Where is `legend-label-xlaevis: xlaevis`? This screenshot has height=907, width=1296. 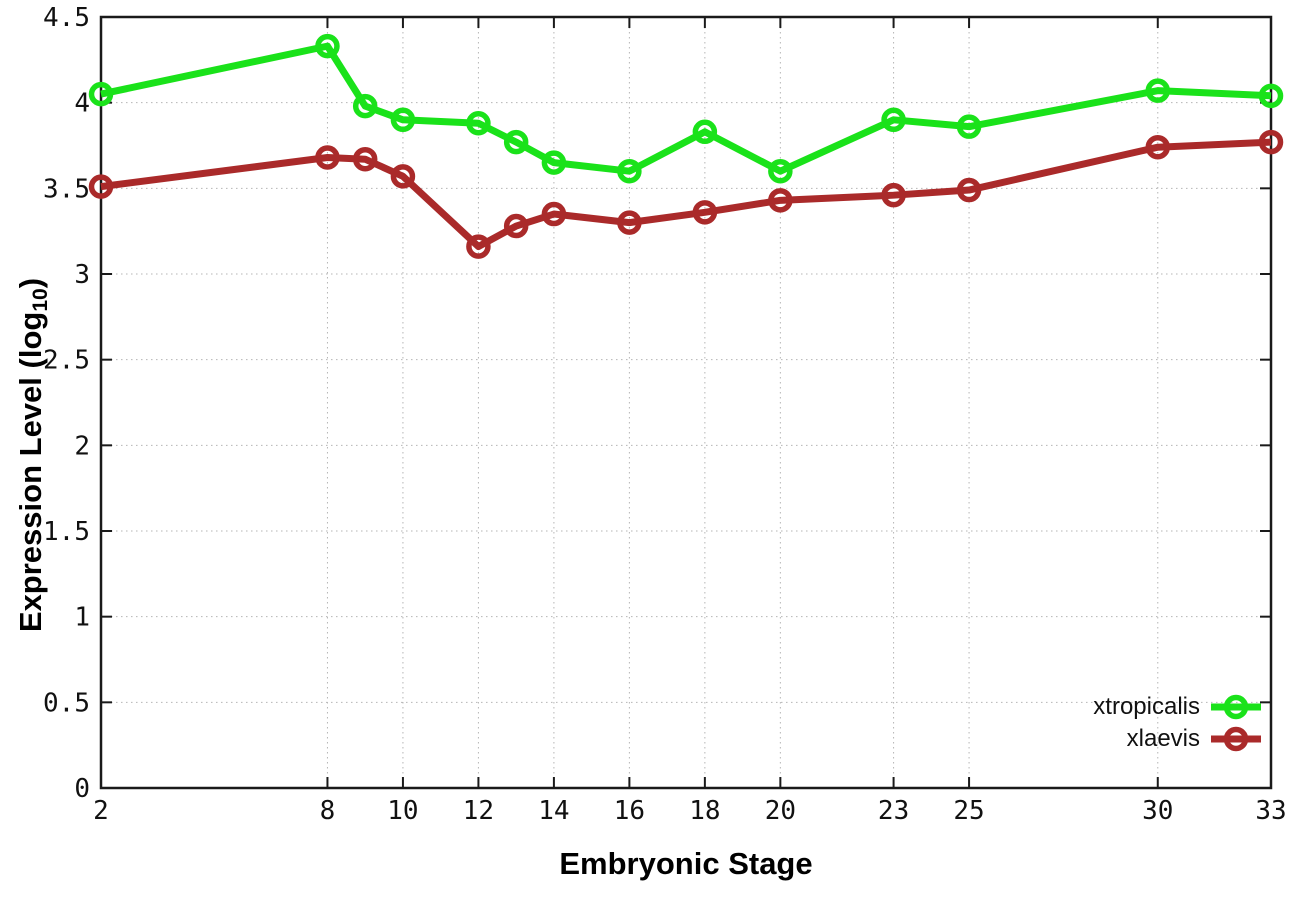 legend-label-xlaevis: xlaevis is located at coordinates (1163, 738).